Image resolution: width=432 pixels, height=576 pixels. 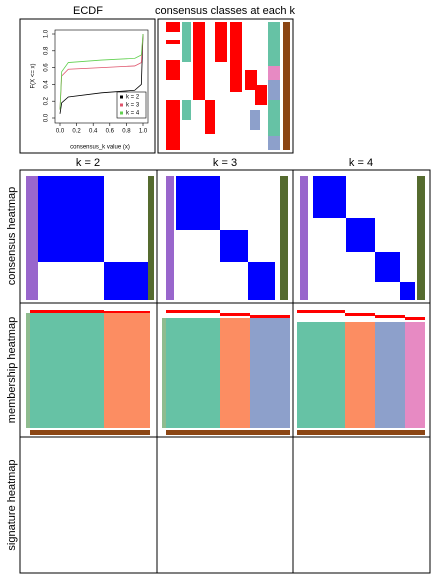 What do you see at coordinates (100, 148) in the screenshot?
I see `x-axis-label: consensus_k value (x)` at bounding box center [100, 148].